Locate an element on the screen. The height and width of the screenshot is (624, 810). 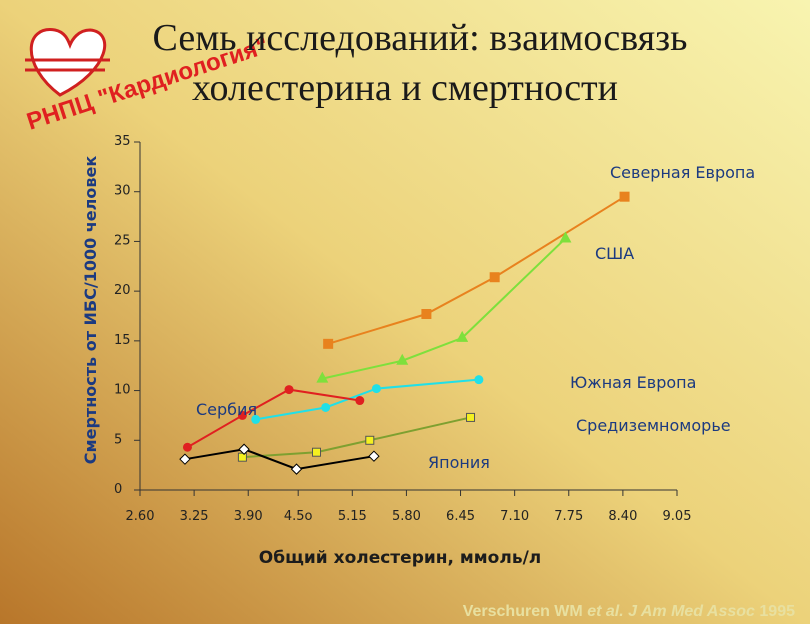
y-tick-label: 15 is located at coordinates (122, 340).